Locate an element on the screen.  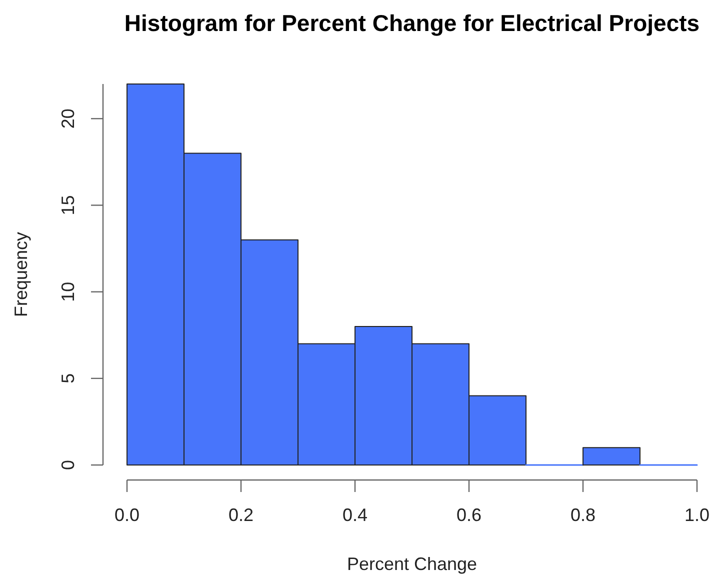
x-tick-label: 0.4 is located at coordinates (355, 515).